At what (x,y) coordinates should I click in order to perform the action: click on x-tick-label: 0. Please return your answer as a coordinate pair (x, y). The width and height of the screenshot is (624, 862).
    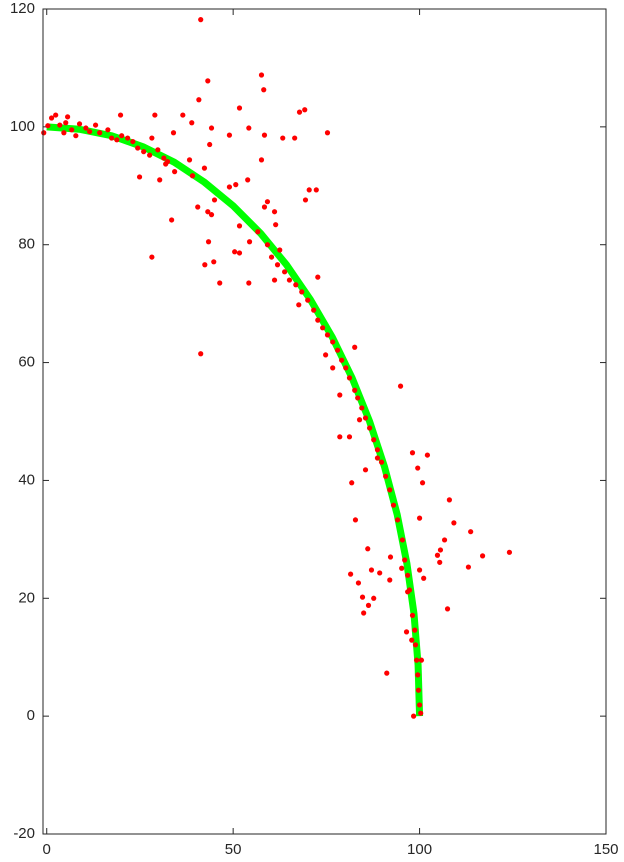
    Looking at the image, I should click on (47, 849).